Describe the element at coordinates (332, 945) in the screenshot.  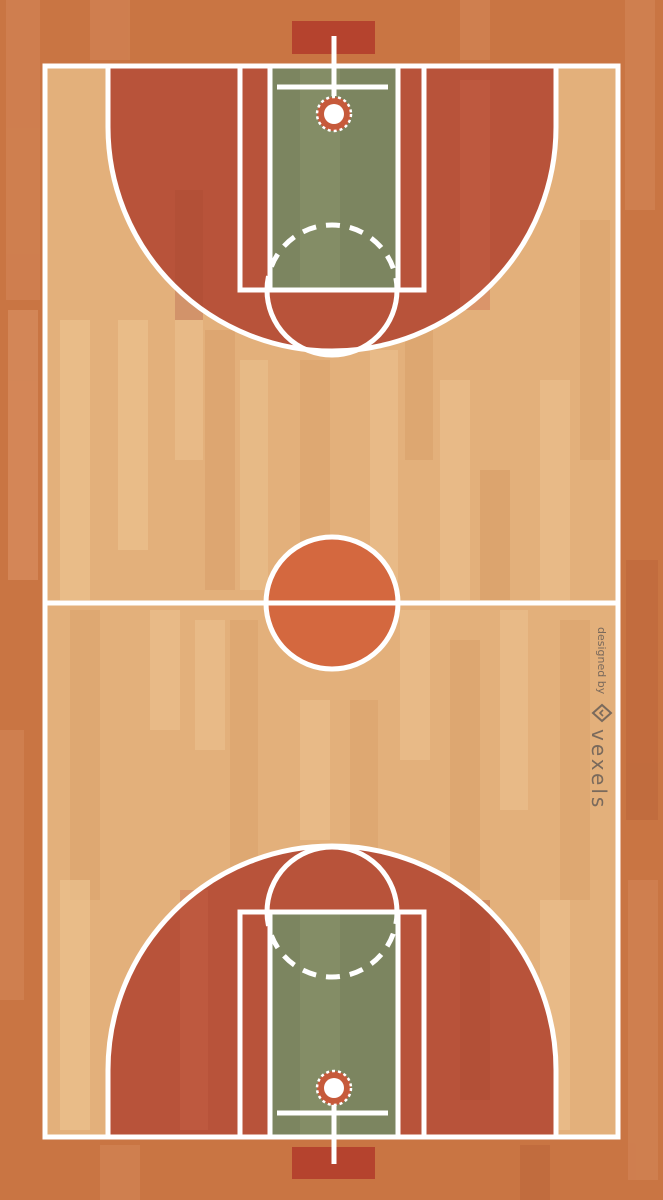
I see `free-throw-circle-bottom-dashed` at that location.